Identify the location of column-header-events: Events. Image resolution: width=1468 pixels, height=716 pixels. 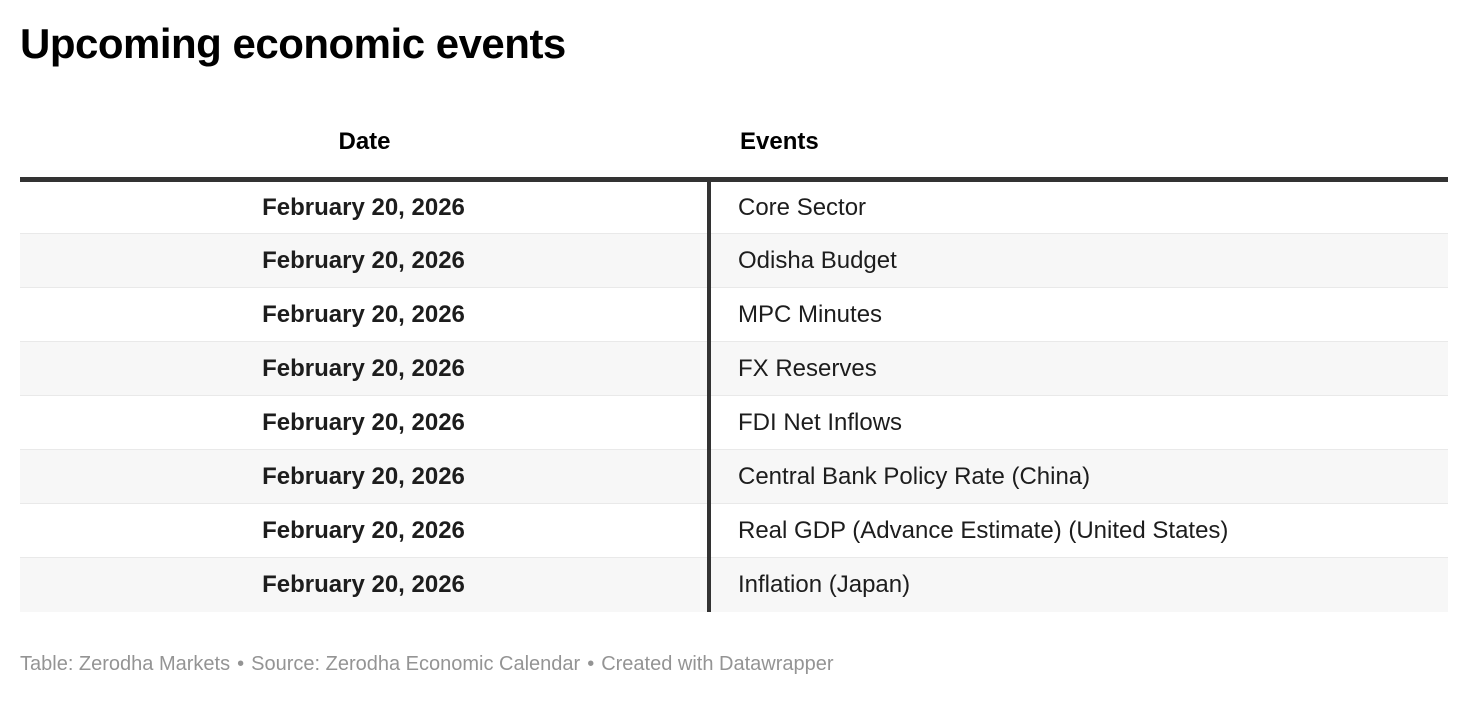
(1078, 126).